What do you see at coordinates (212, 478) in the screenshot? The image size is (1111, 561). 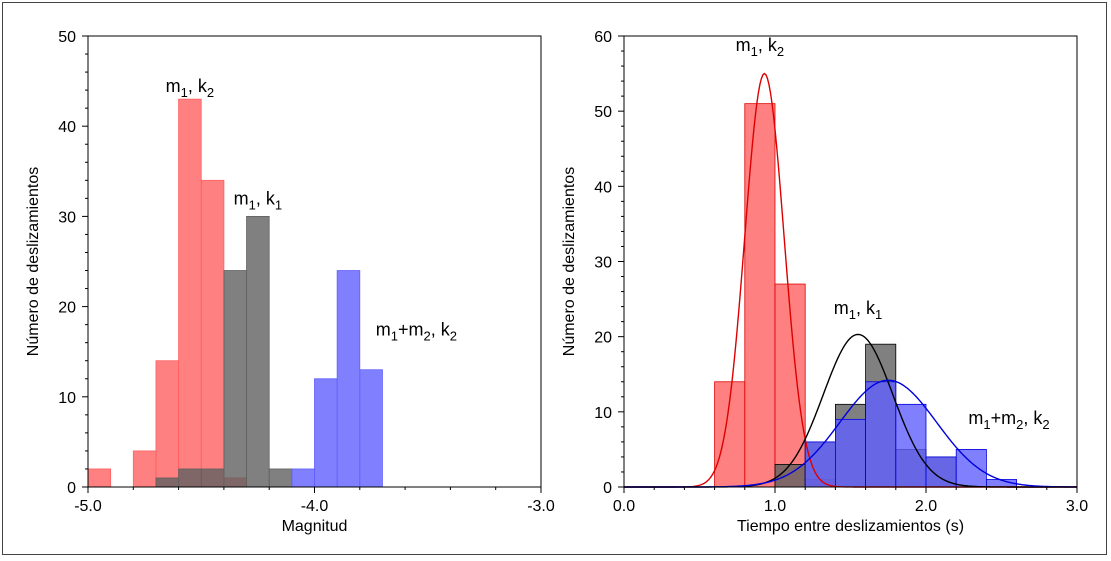 I see `bar-series2-bin3` at bounding box center [212, 478].